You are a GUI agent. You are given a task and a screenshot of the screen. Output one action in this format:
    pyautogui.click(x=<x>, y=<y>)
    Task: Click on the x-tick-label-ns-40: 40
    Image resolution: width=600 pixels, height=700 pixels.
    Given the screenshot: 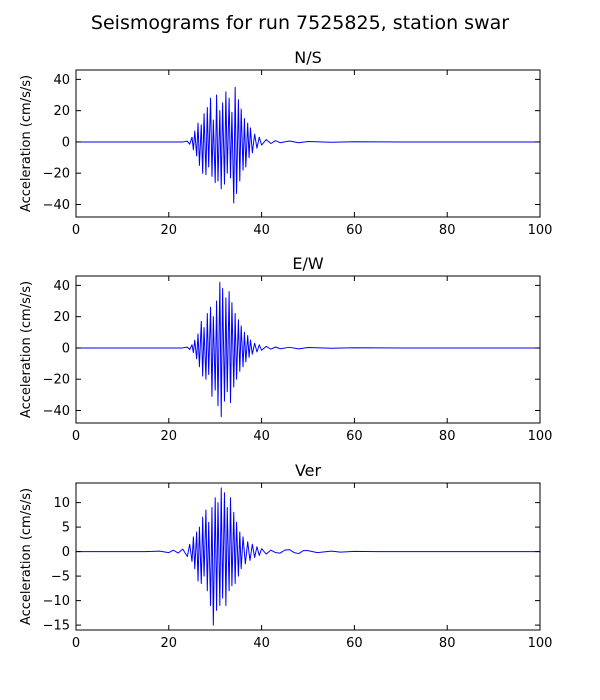 What is the action you would take?
    pyautogui.click(x=261, y=230)
    